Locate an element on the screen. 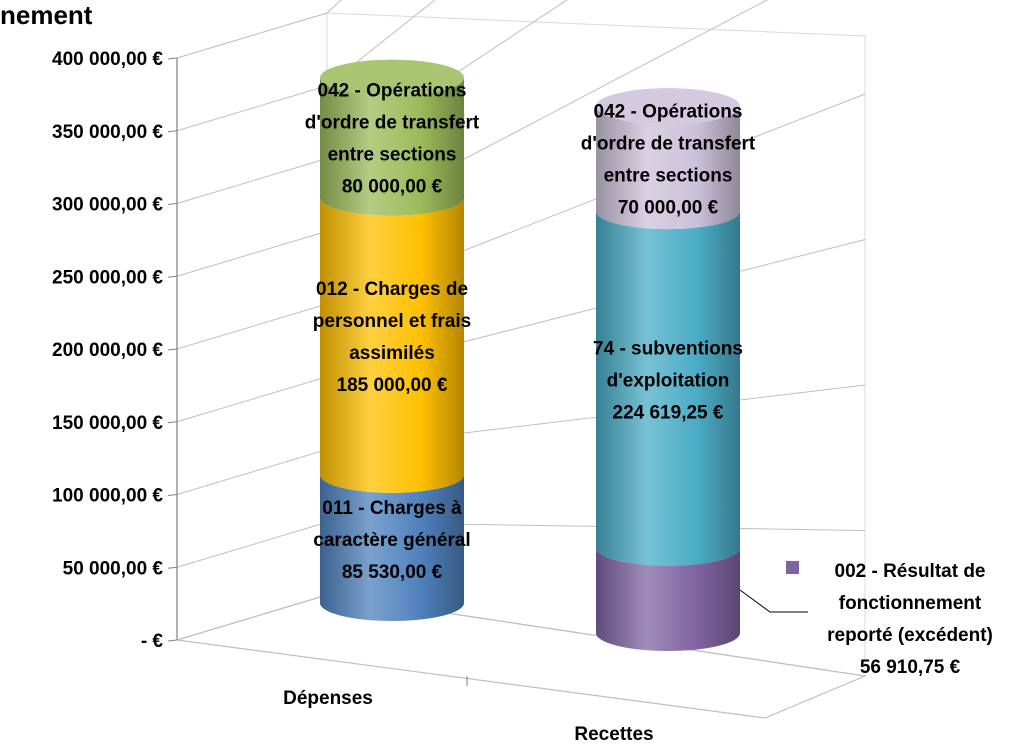 This screenshot has width=1013, height=744. data-label: 185 000,00 € is located at coordinates (392, 385).